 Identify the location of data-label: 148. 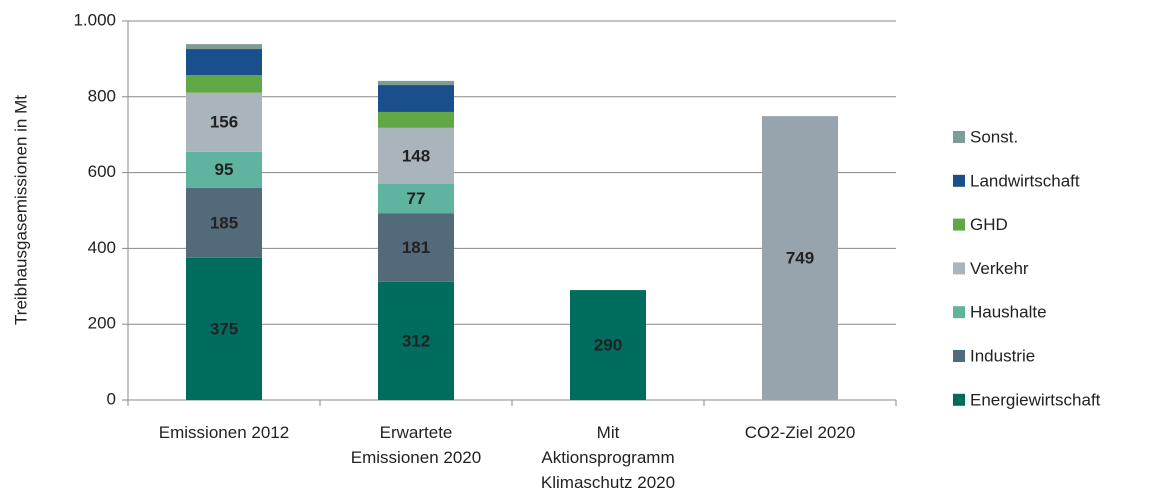
(416, 155).